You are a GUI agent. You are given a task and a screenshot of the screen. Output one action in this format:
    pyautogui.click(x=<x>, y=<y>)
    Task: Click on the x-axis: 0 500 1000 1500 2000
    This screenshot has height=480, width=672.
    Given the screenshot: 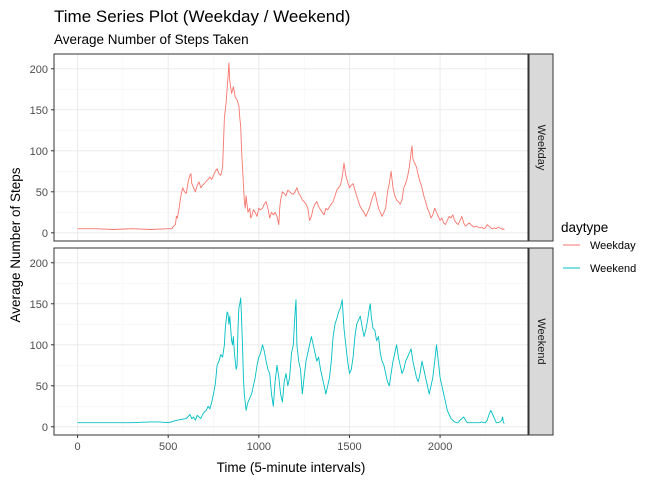 What is the action you would take?
    pyautogui.click(x=263, y=444)
    